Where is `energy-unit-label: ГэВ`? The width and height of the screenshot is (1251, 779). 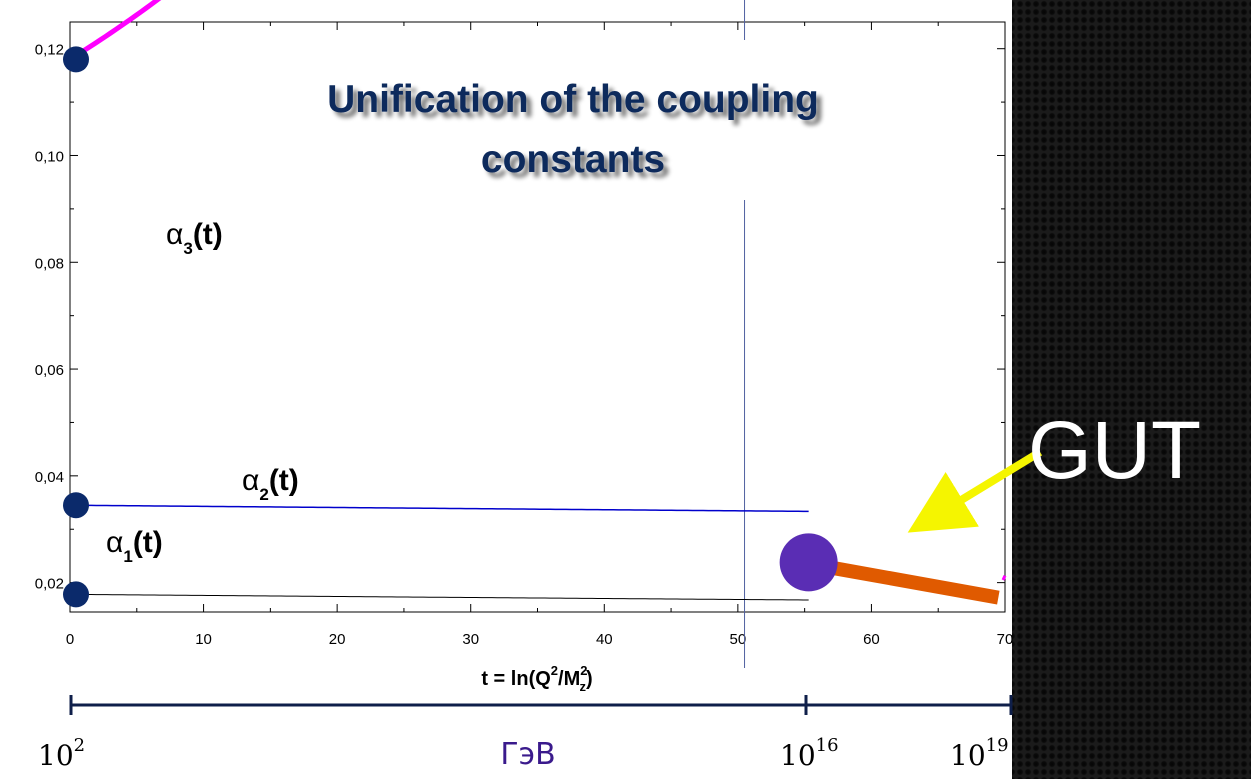 energy-unit-label: ГэВ is located at coordinates (527, 754).